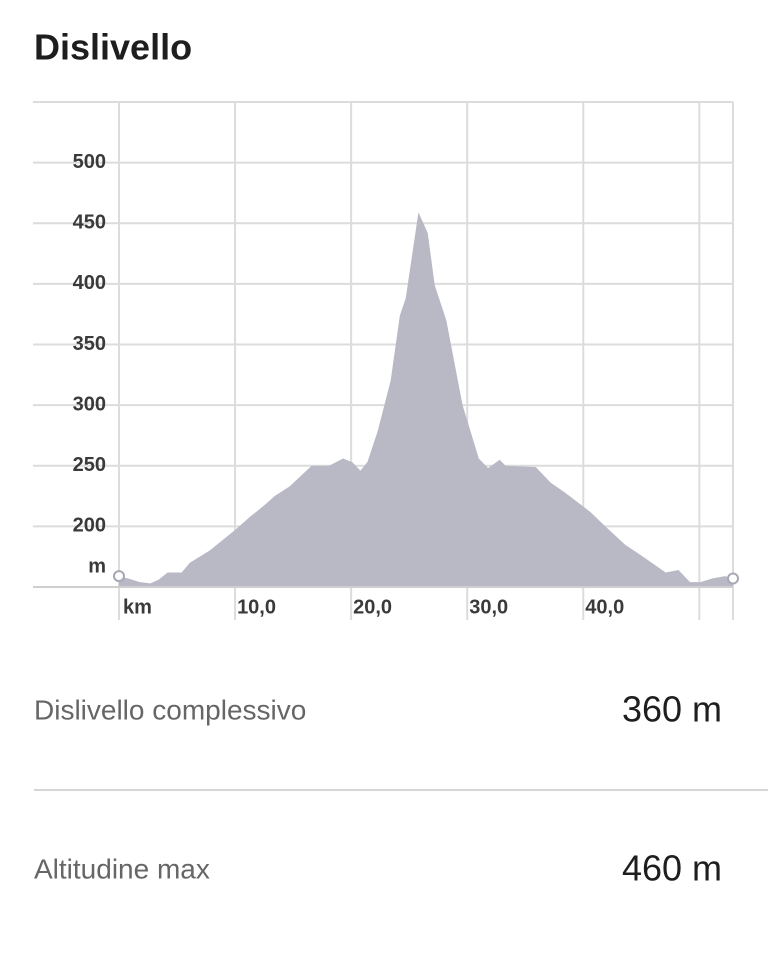  What do you see at coordinates (256, 607) in the screenshot?
I see `x-tick-label: 10,0` at bounding box center [256, 607].